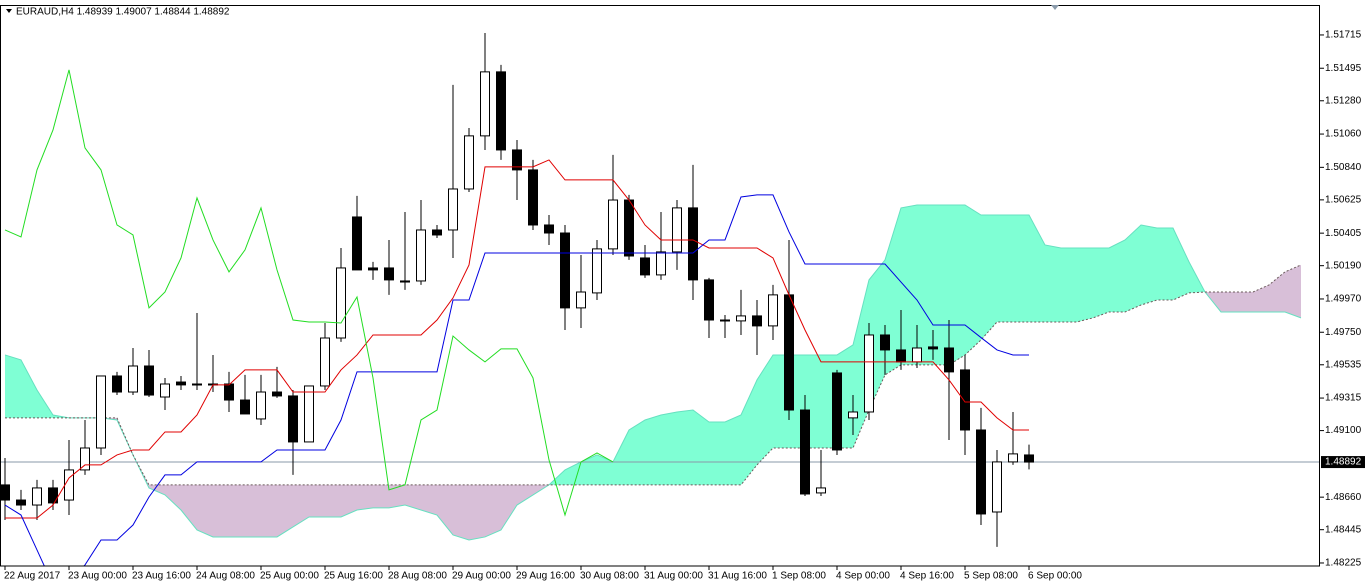  What do you see at coordinates (225, 576) in the screenshot?
I see `x-tick-label: 24 Aug 08:00` at bounding box center [225, 576].